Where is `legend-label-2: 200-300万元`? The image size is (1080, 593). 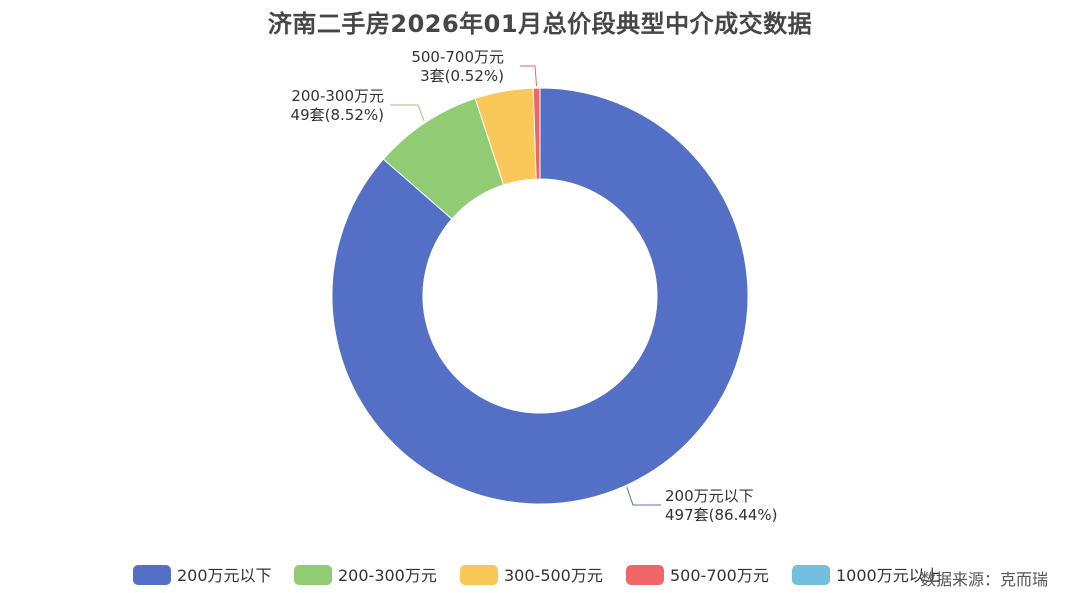 legend-label-2: 200-300万元 is located at coordinates (387, 575).